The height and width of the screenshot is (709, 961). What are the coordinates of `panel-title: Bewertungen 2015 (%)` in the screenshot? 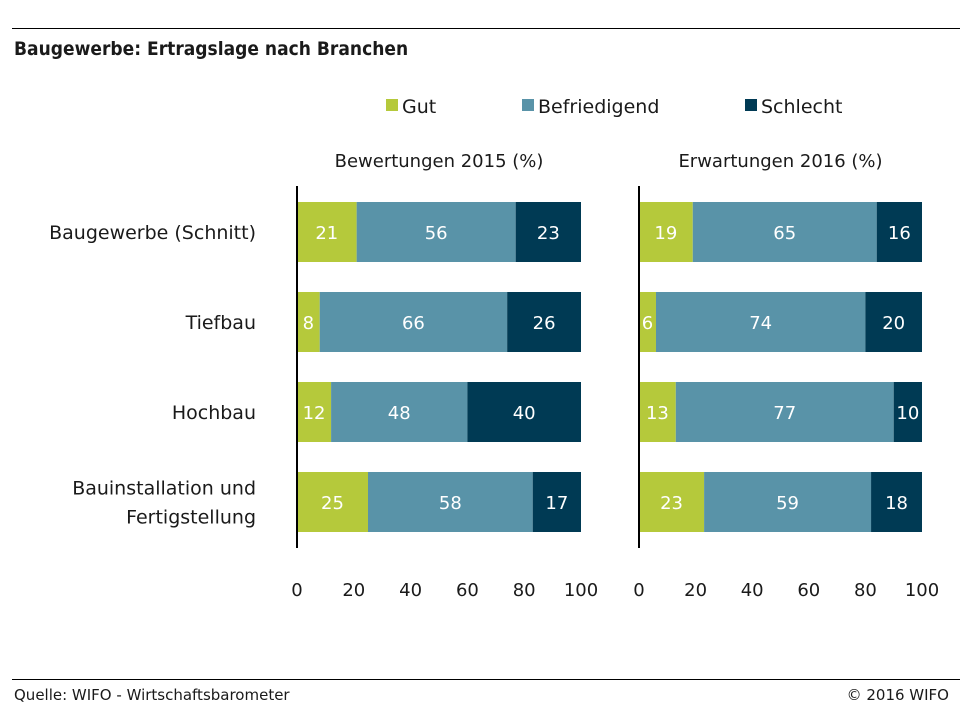 It's located at (439, 161).